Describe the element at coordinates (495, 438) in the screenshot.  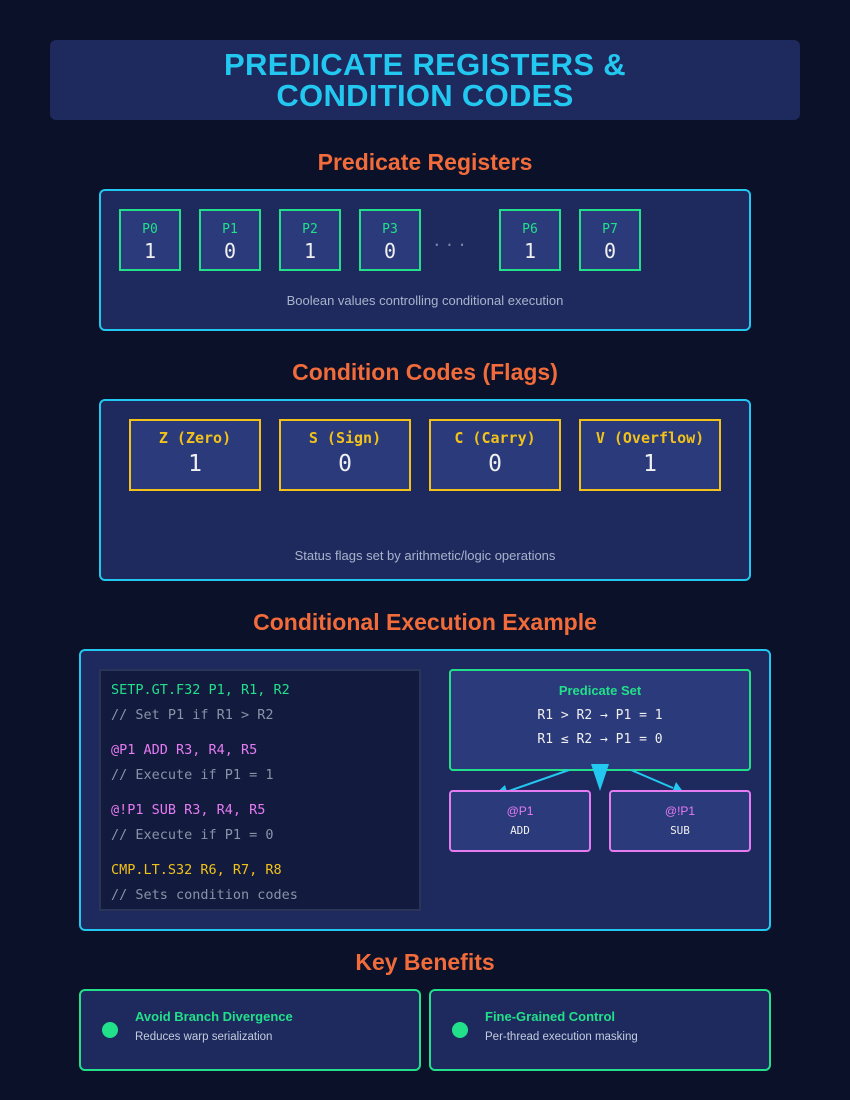
I see `flag-name: C (Carry)` at that location.